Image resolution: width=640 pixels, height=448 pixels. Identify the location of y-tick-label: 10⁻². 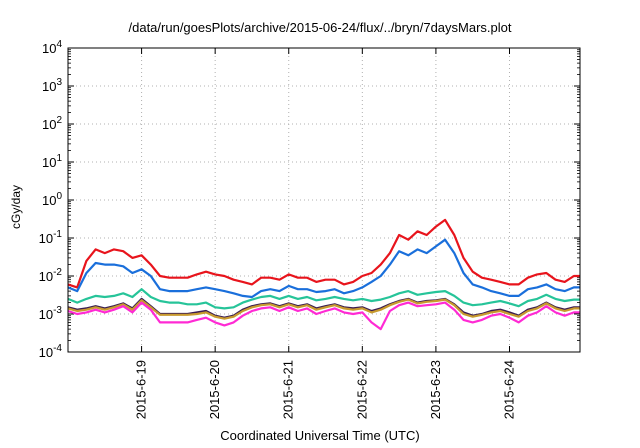
(51, 275).